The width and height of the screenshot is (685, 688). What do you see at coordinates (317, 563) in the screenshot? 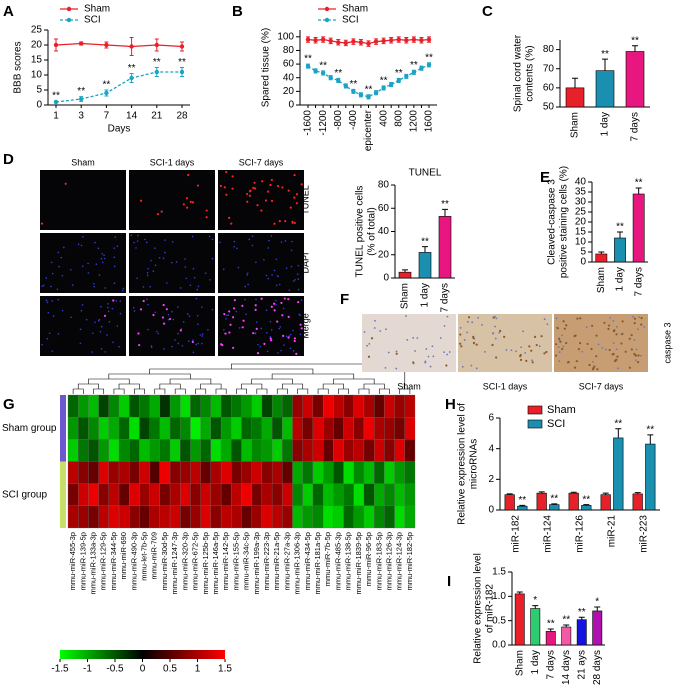
I see `column-label: mmu-miR-181a-5p` at bounding box center [317, 563].